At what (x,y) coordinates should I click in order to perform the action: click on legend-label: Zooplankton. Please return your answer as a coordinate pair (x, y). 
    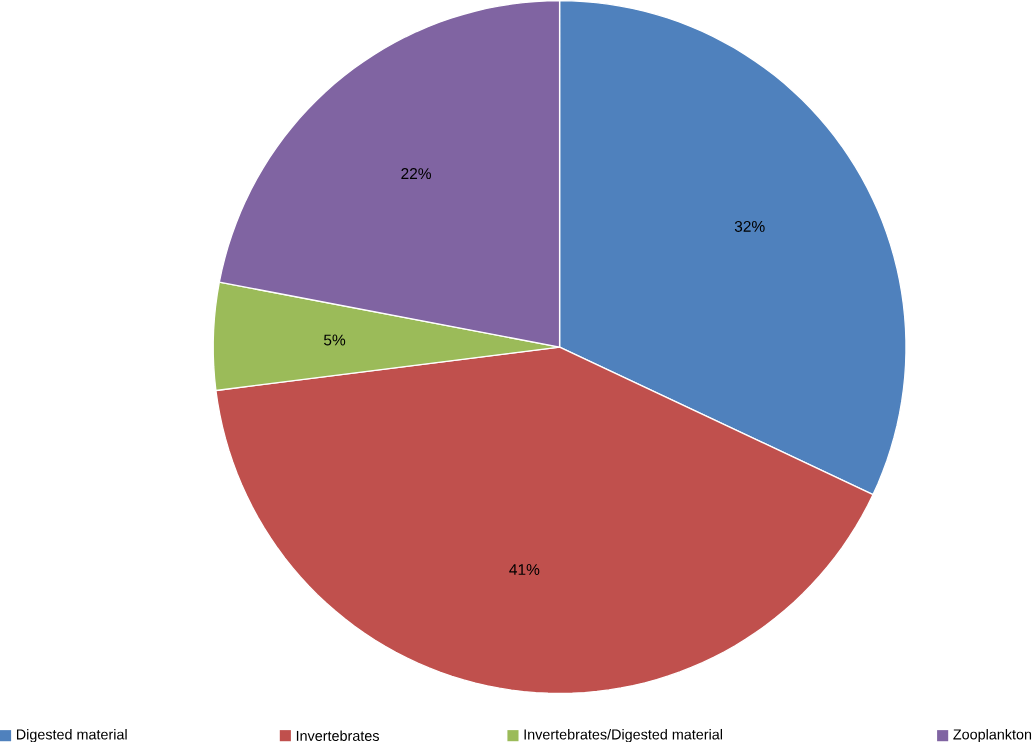
    Looking at the image, I should click on (992, 735).